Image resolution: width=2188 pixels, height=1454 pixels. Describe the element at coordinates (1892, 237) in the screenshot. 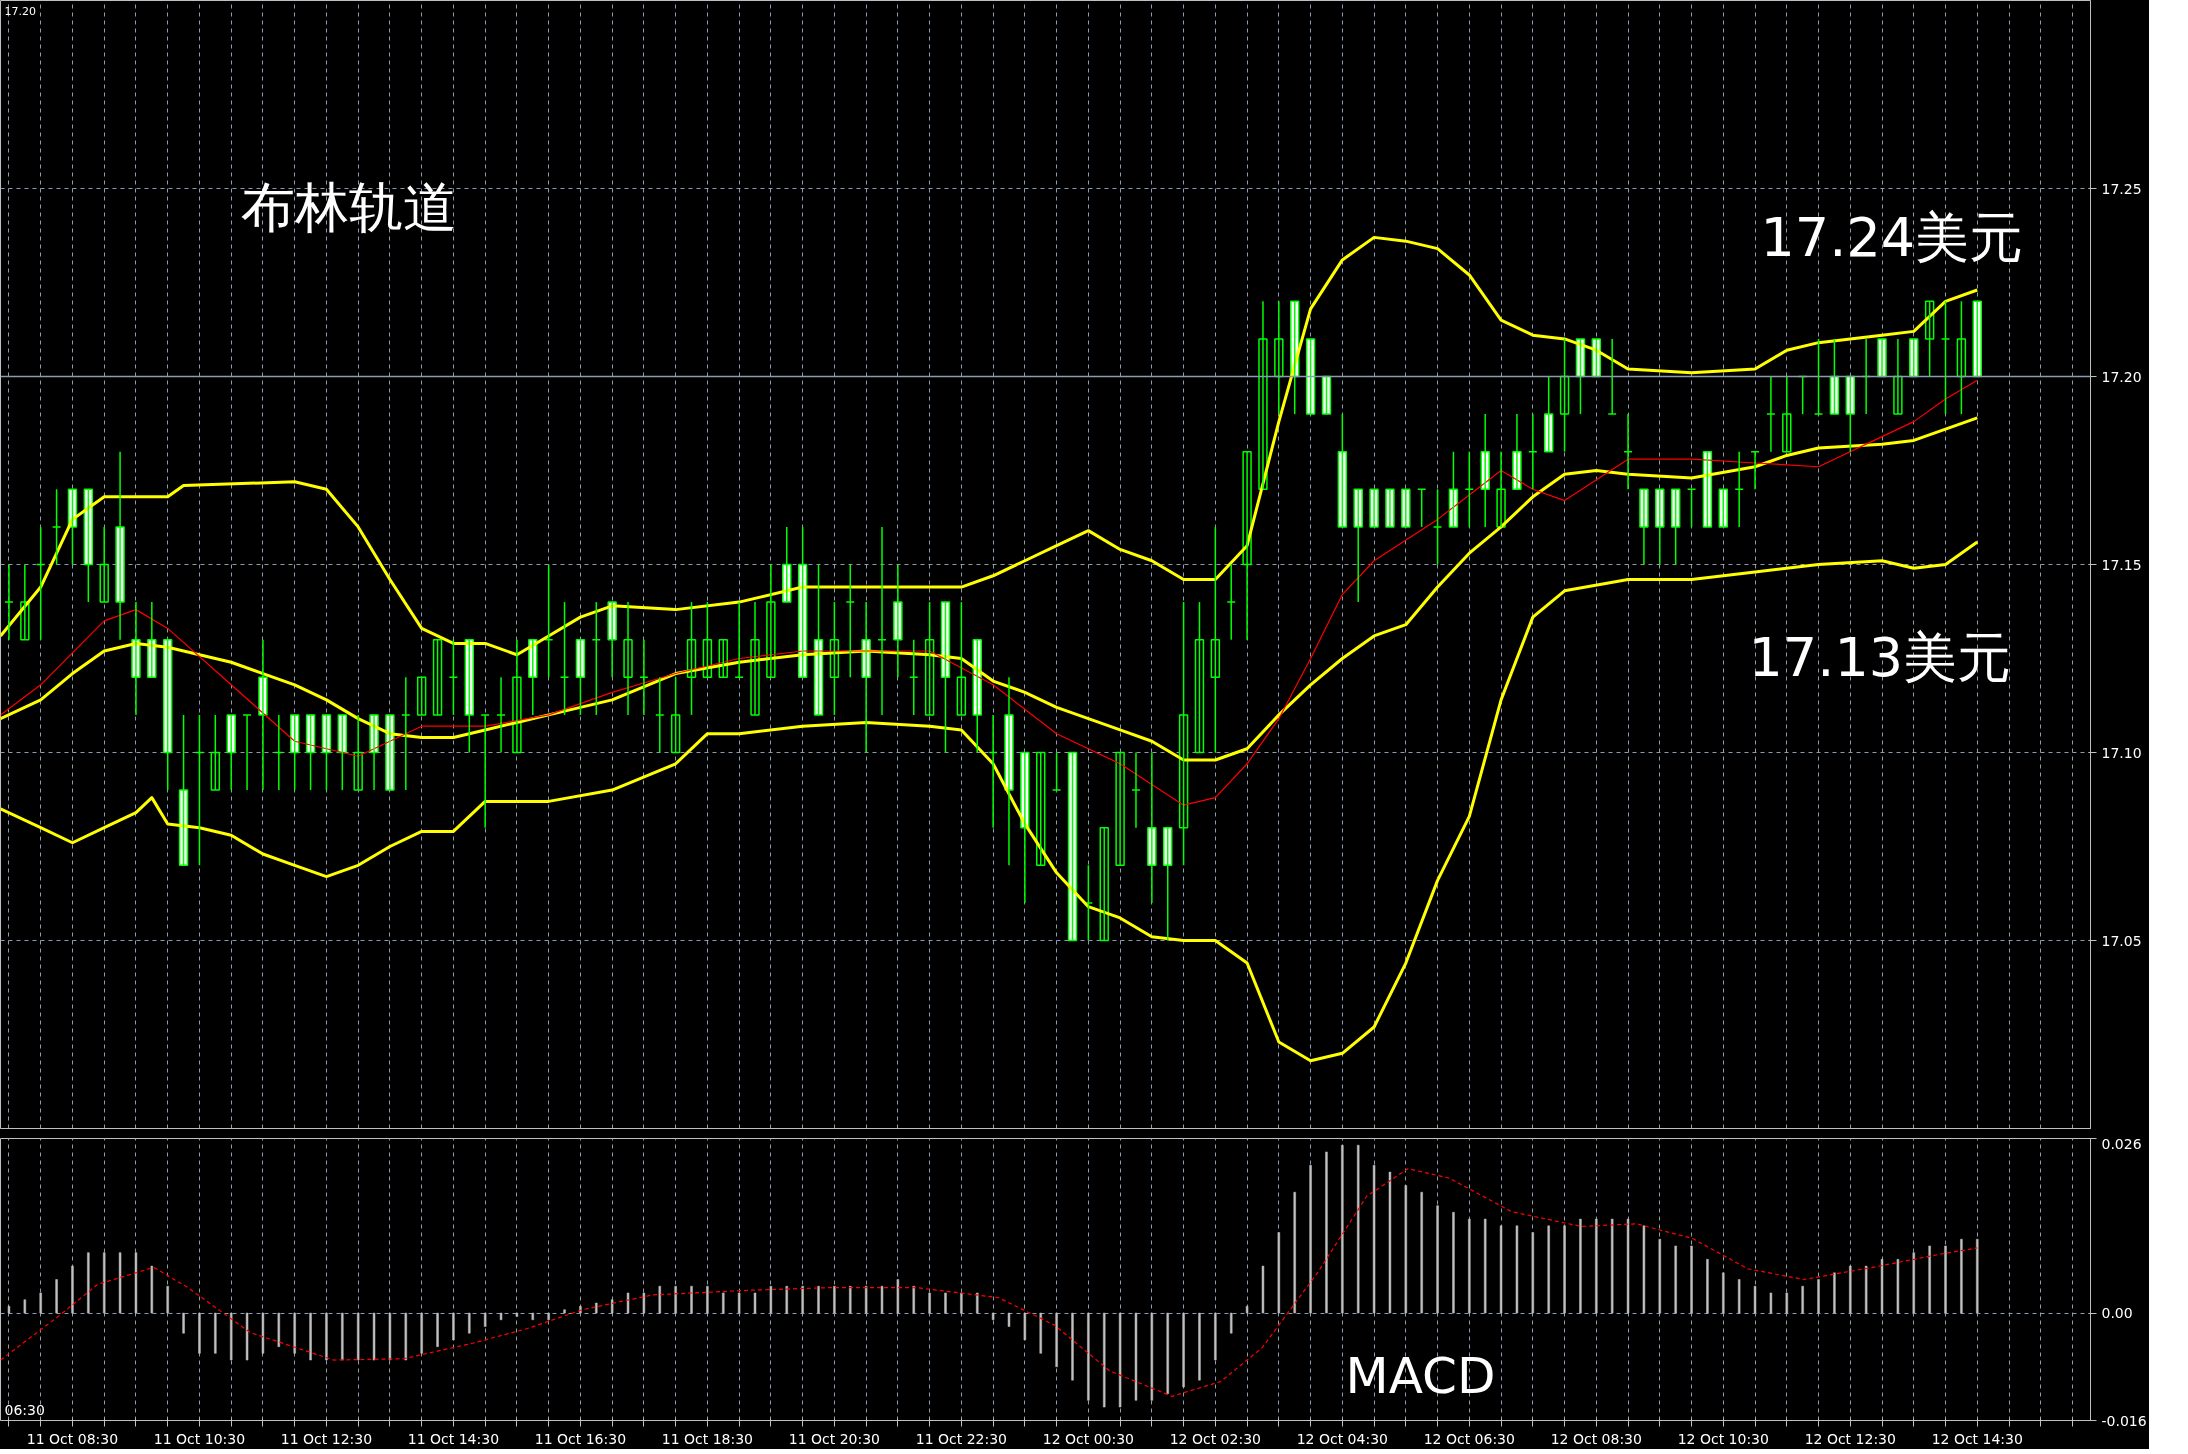

I see `annotation: 17.24美元` at that location.